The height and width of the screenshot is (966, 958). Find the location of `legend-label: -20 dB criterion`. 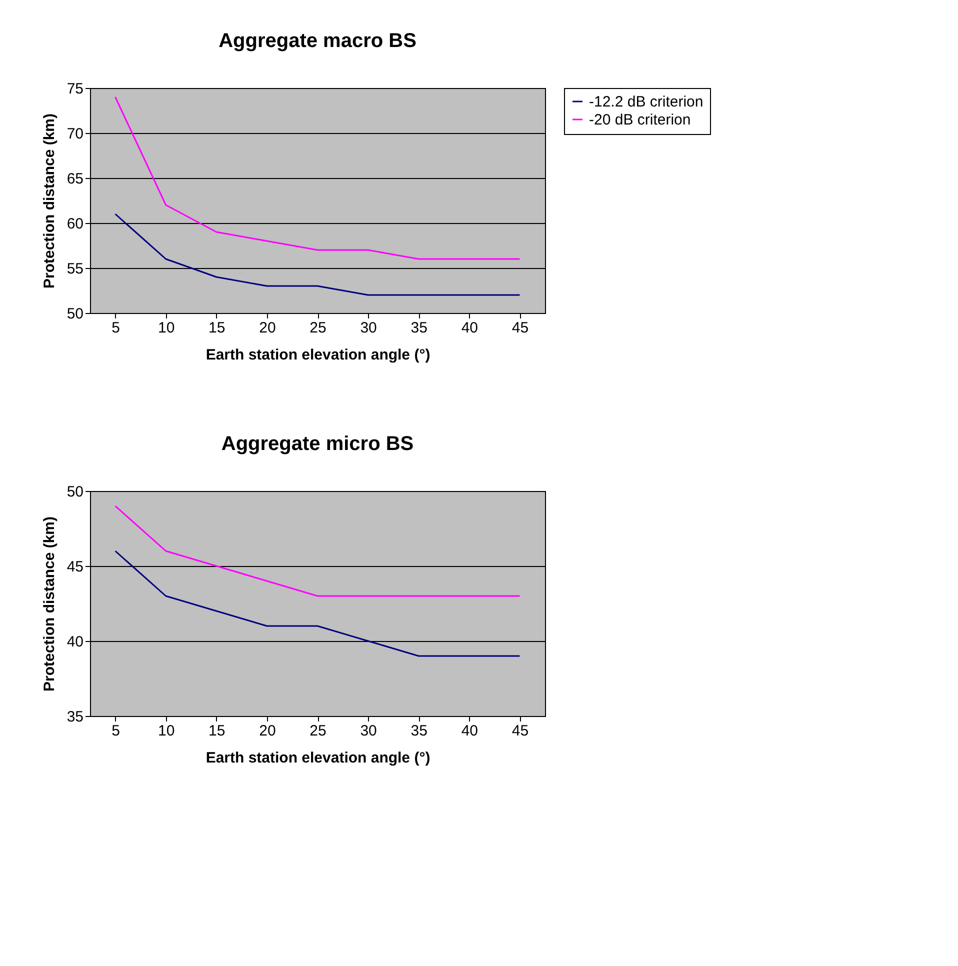

legend-label: -20 dB criterion is located at coordinates (640, 120).